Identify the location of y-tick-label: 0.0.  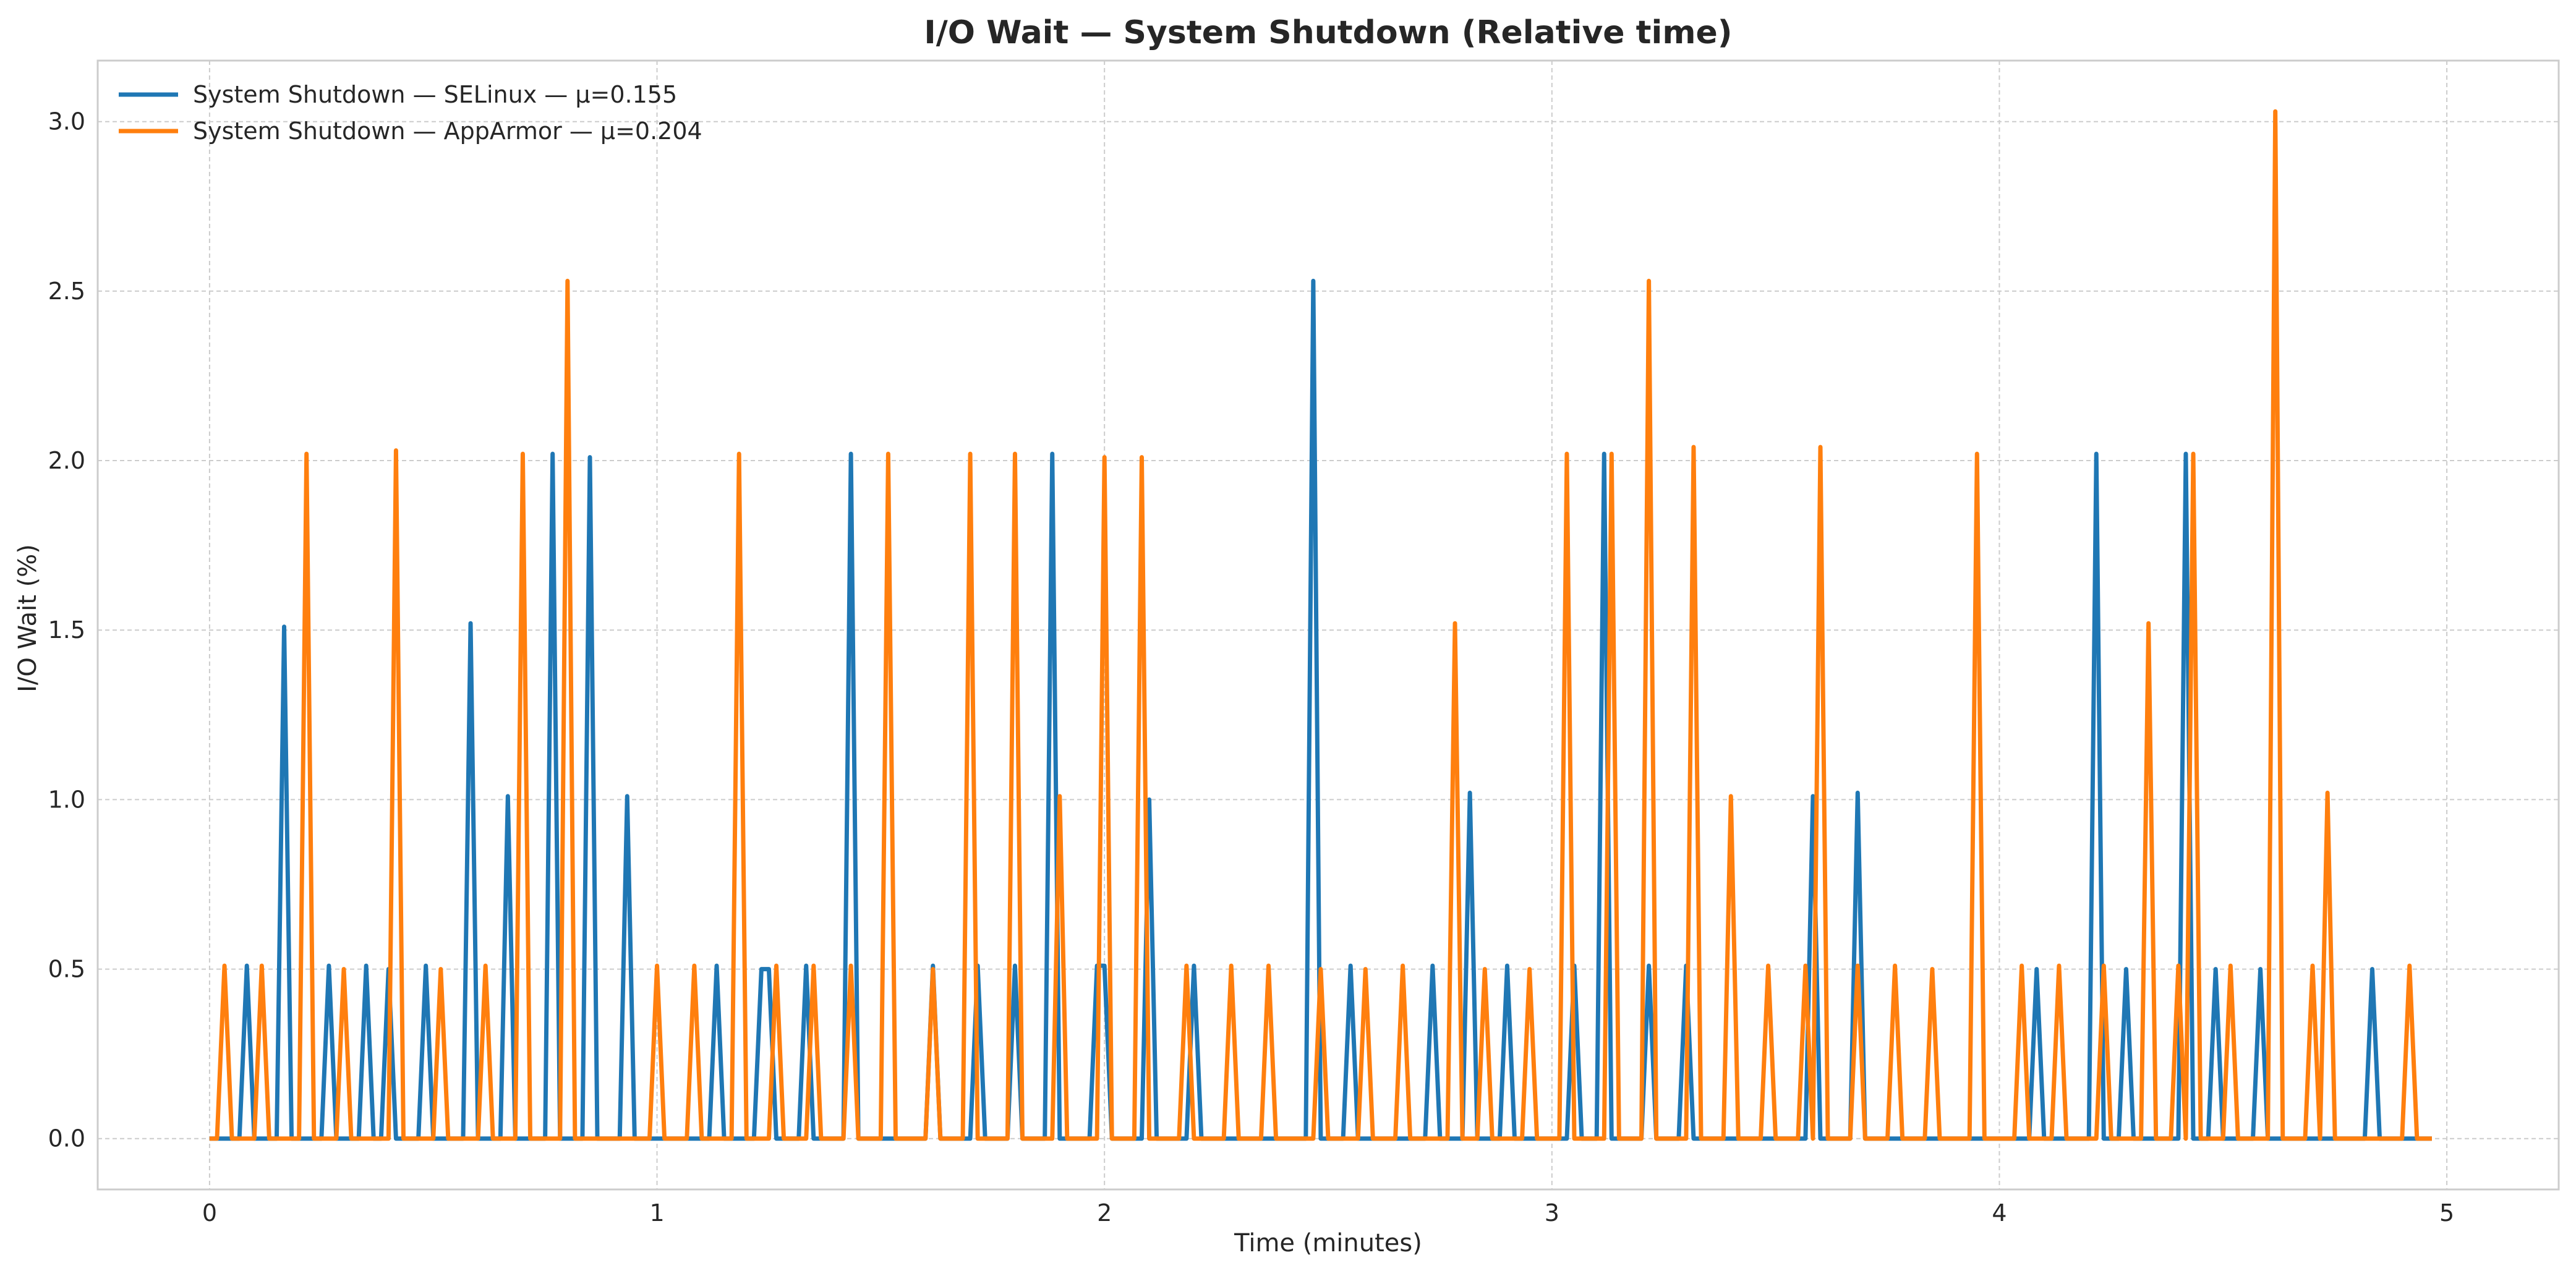
(66, 1138).